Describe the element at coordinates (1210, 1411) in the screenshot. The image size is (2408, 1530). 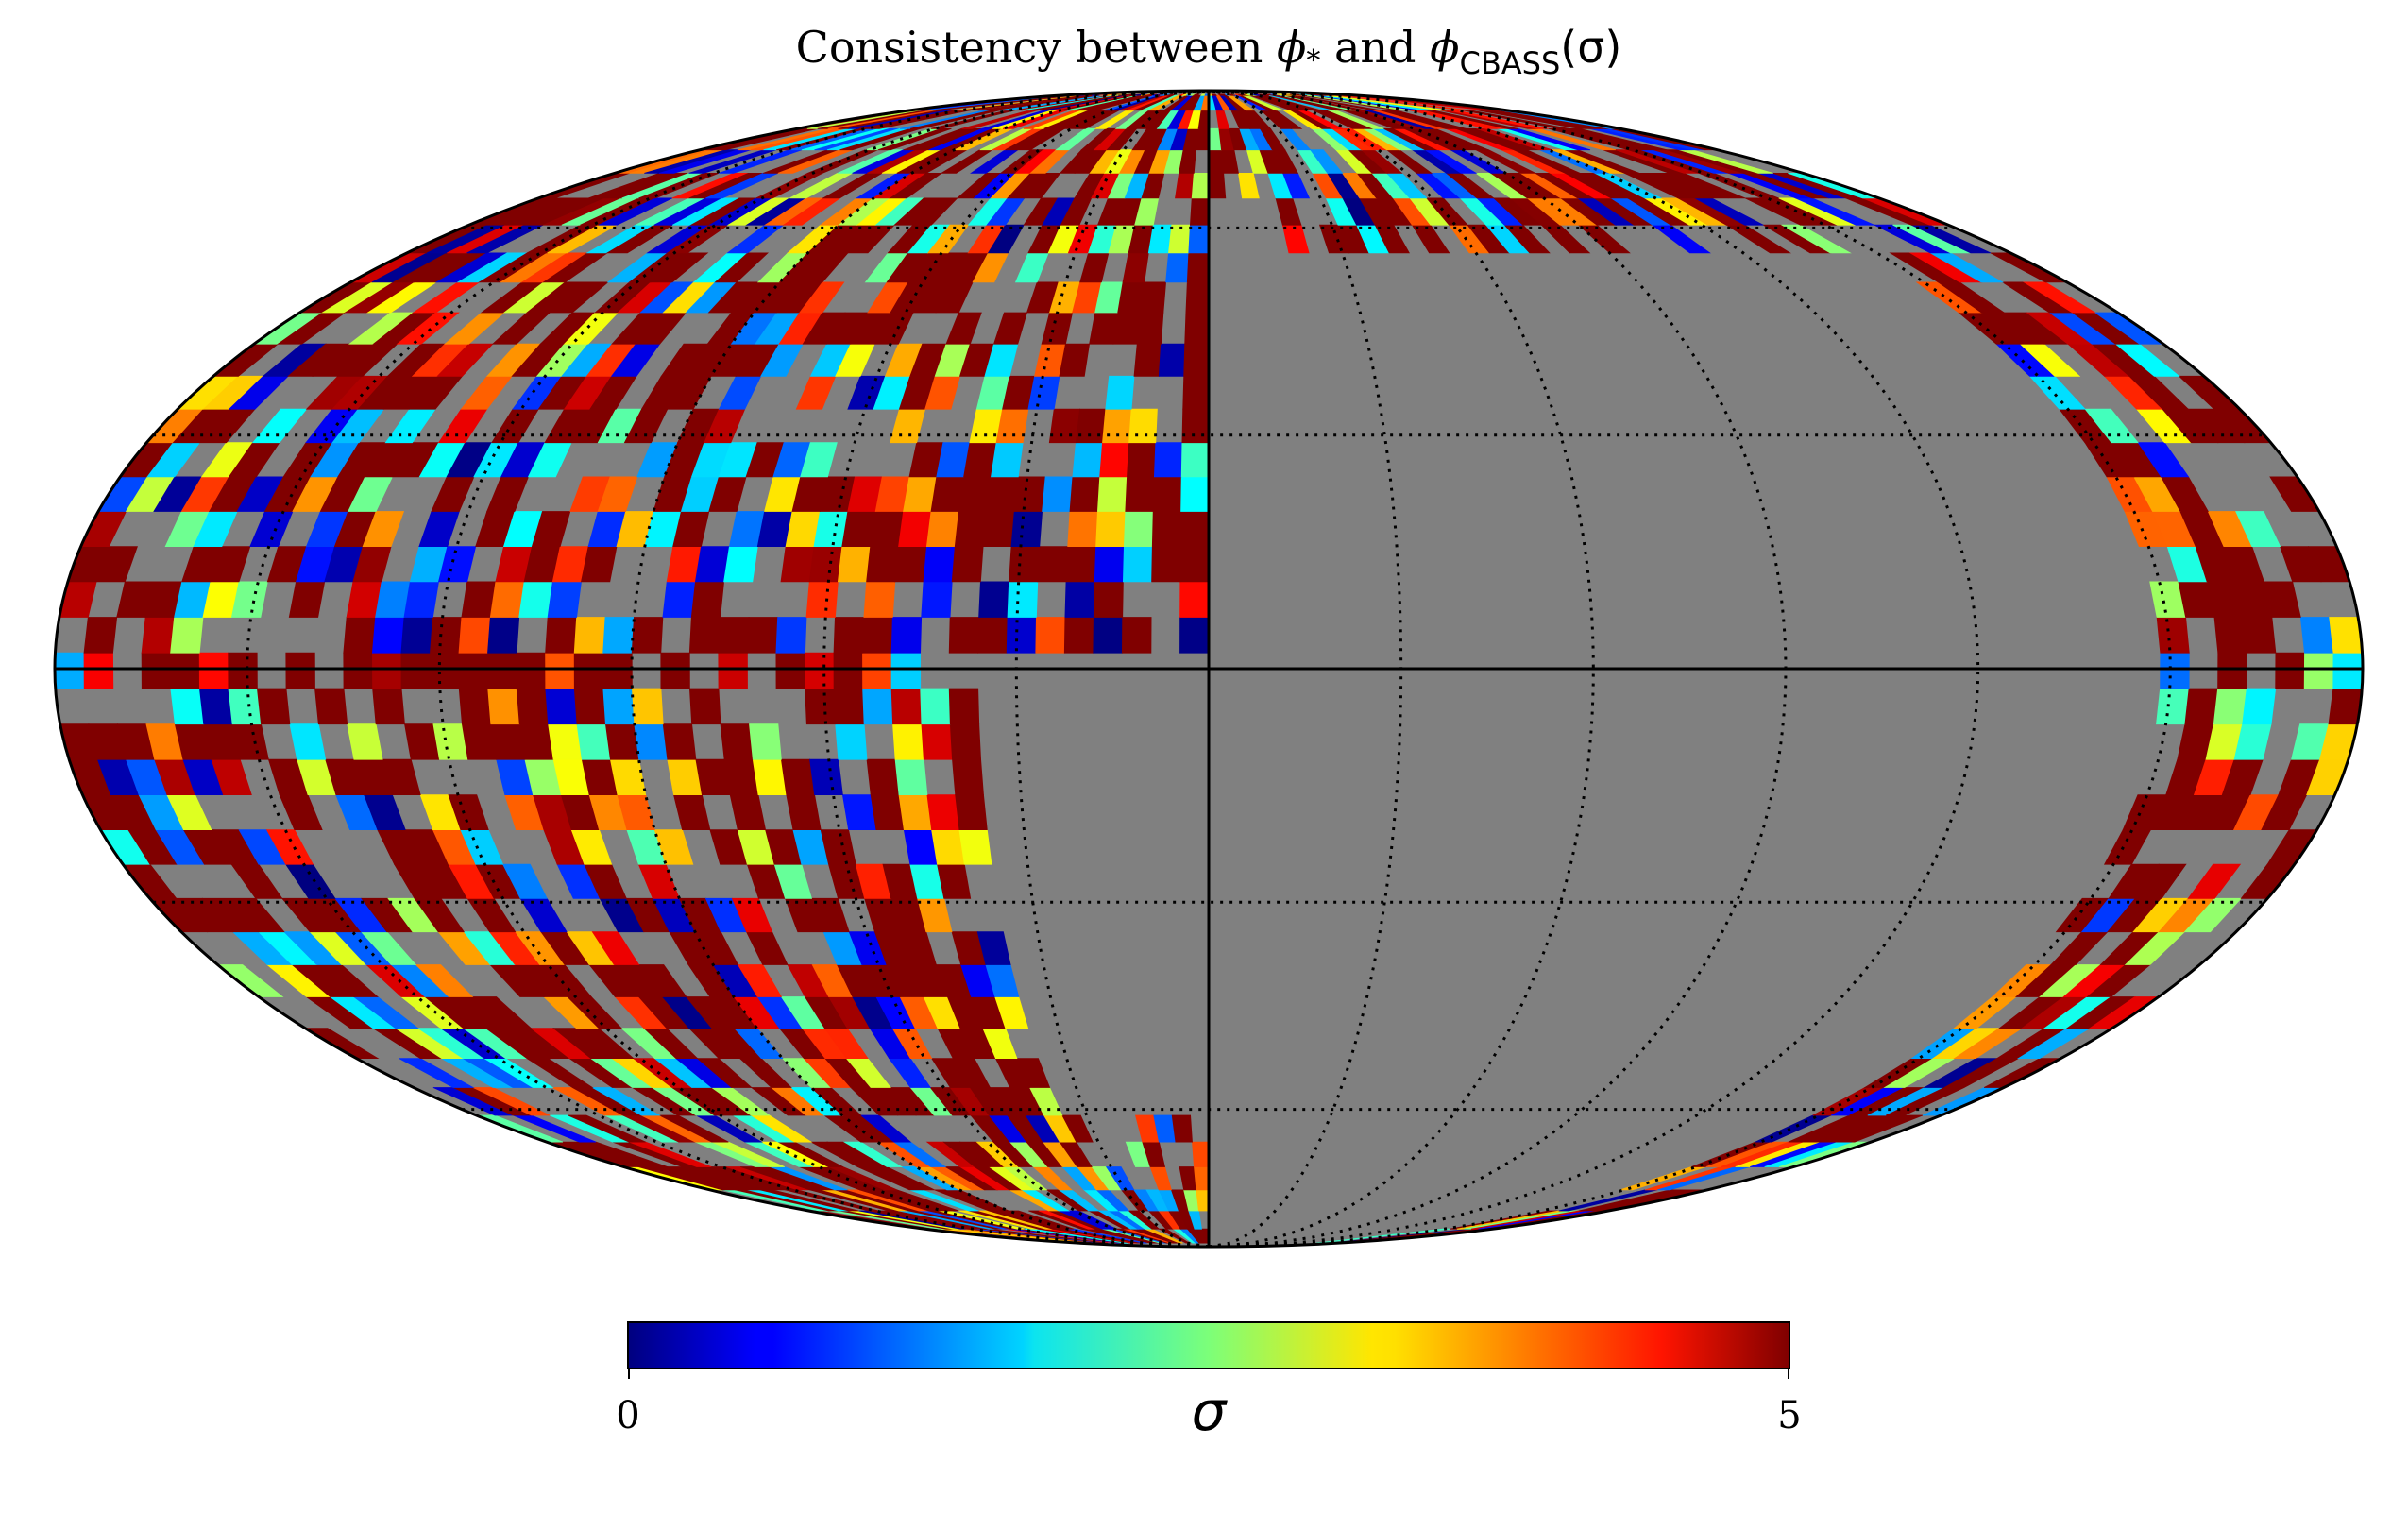
I see `colorbar-label: σ` at that location.